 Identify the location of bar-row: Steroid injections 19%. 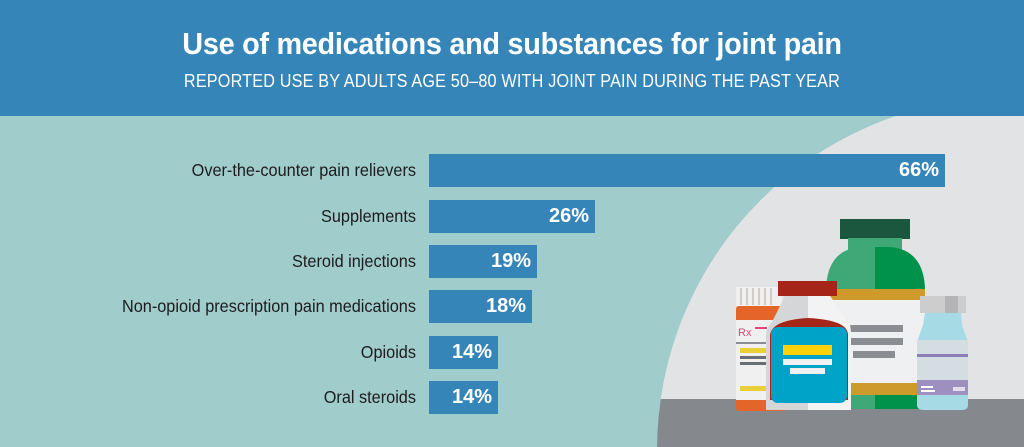
(512, 261).